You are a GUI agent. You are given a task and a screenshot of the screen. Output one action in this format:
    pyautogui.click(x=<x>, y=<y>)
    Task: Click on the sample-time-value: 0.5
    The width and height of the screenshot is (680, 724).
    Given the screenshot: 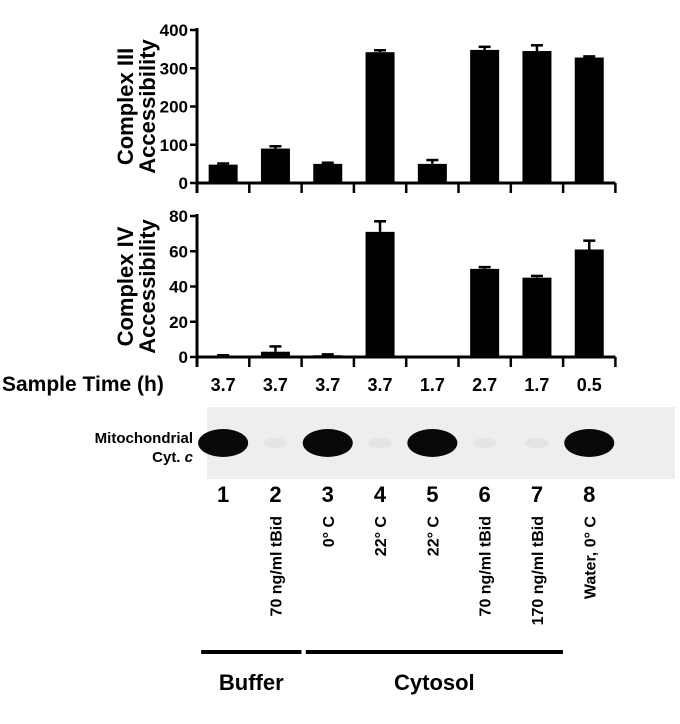 What is the action you would take?
    pyautogui.click(x=589, y=385)
    